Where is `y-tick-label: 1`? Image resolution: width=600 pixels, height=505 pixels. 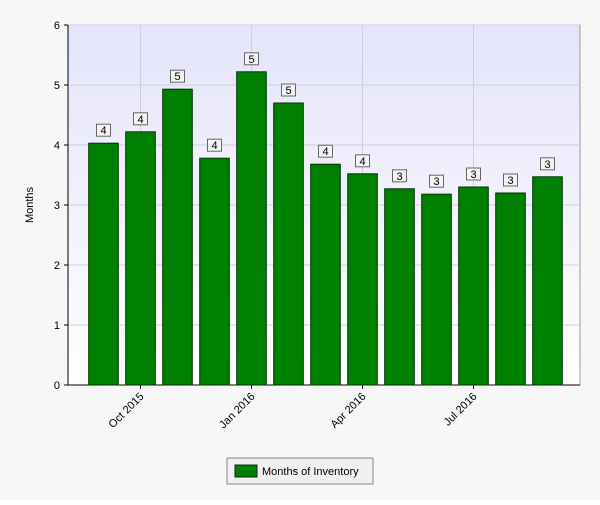 y-tick-label: 1 is located at coordinates (57, 326).